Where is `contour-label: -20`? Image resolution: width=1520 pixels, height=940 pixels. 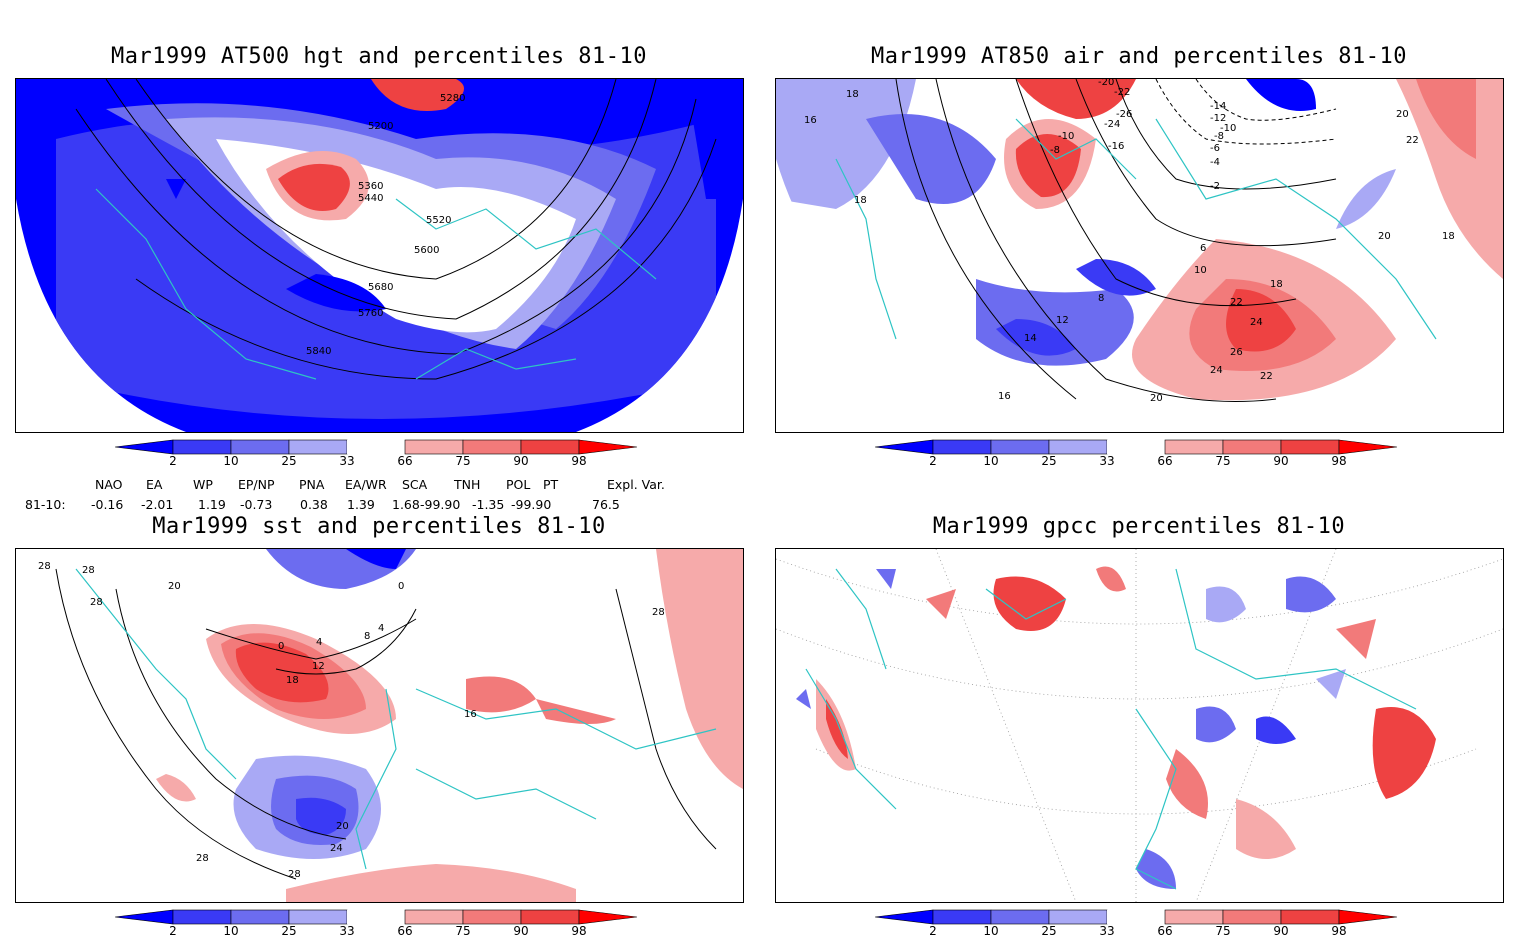 contour-label: -20 is located at coordinates (1106, 83).